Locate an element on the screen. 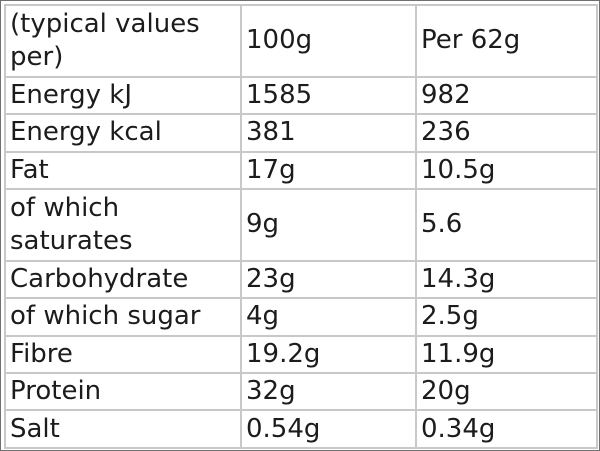  table-row: Carbohydrate 23g 14.3g is located at coordinates (301, 280).